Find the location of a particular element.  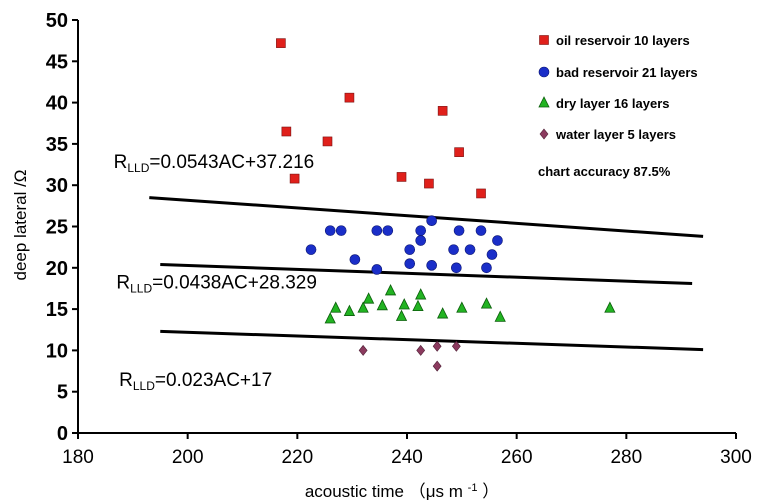

y-tick-label: 50 is located at coordinates (57, 21).